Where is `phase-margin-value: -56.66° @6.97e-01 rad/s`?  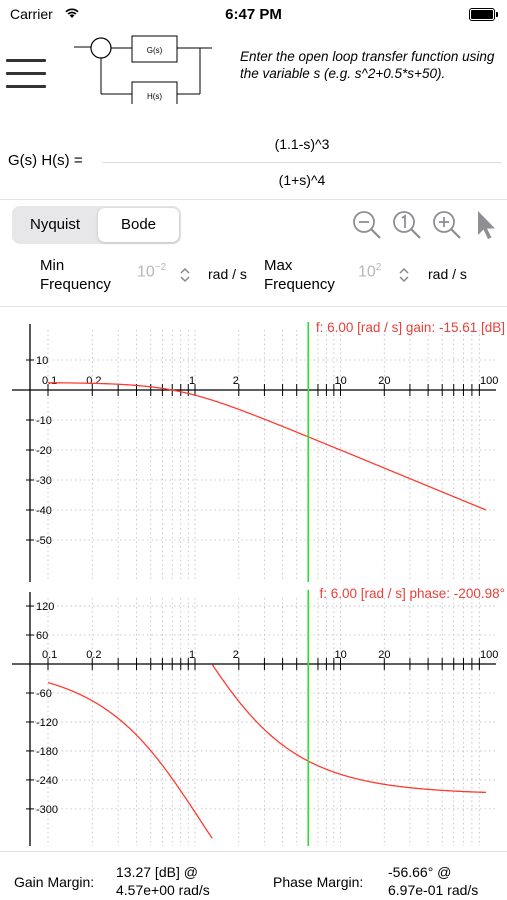 phase-margin-value: -56.66° @6.97e-01 rad/s is located at coordinates (433, 881).